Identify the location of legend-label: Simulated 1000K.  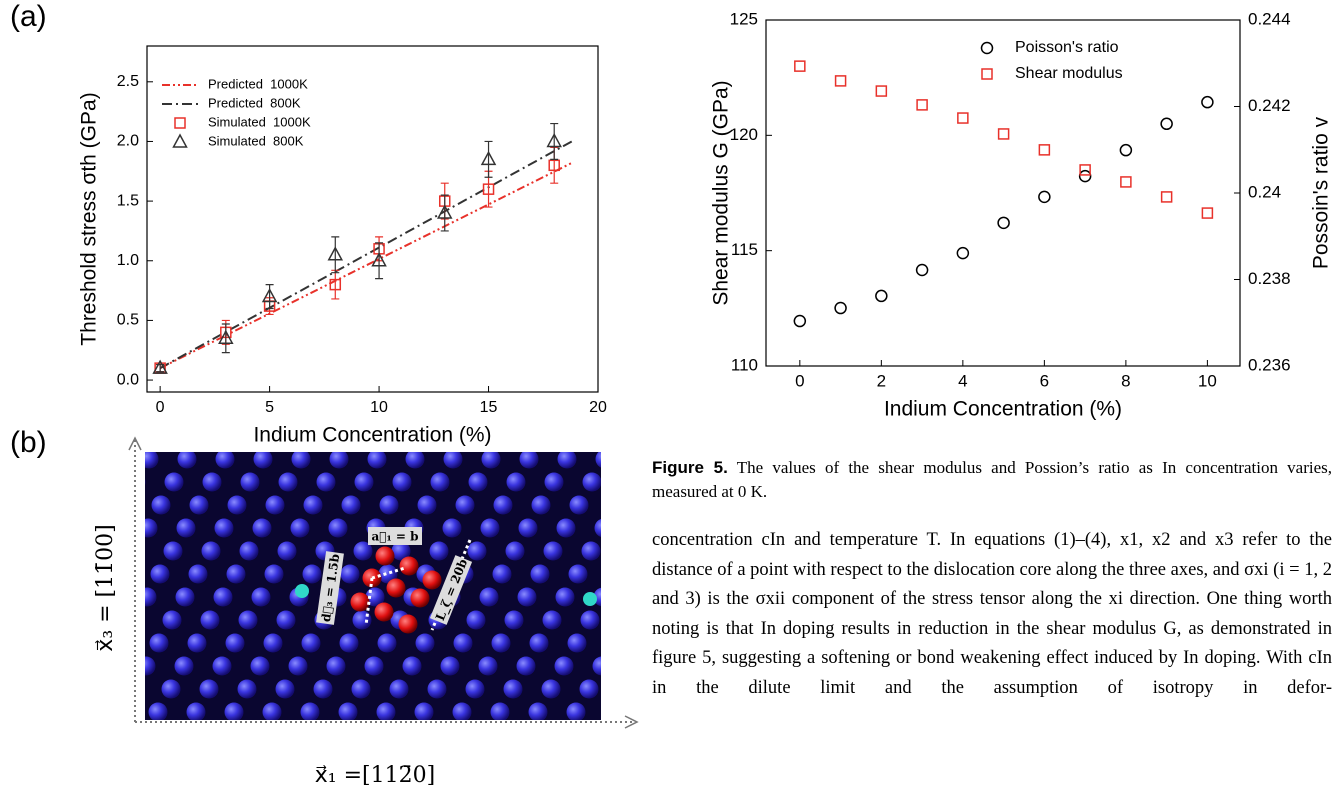
(259, 121).